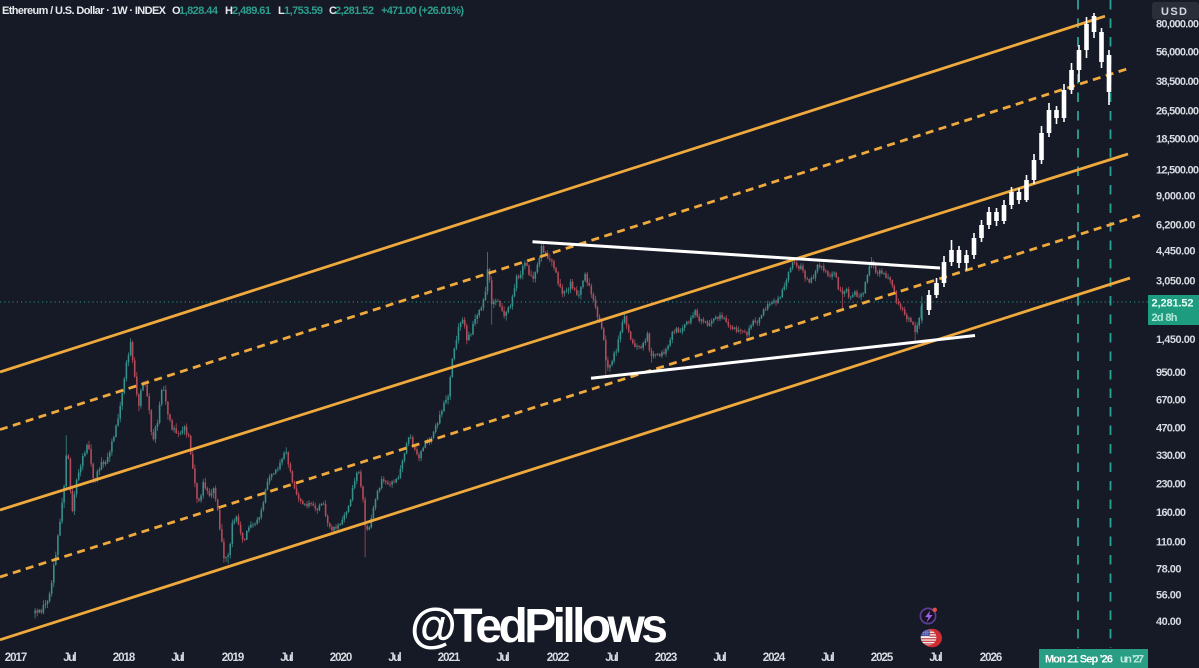 The image size is (1199, 668). What do you see at coordinates (449, 658) in the screenshot?
I see `svg-text: 2021` at bounding box center [449, 658].